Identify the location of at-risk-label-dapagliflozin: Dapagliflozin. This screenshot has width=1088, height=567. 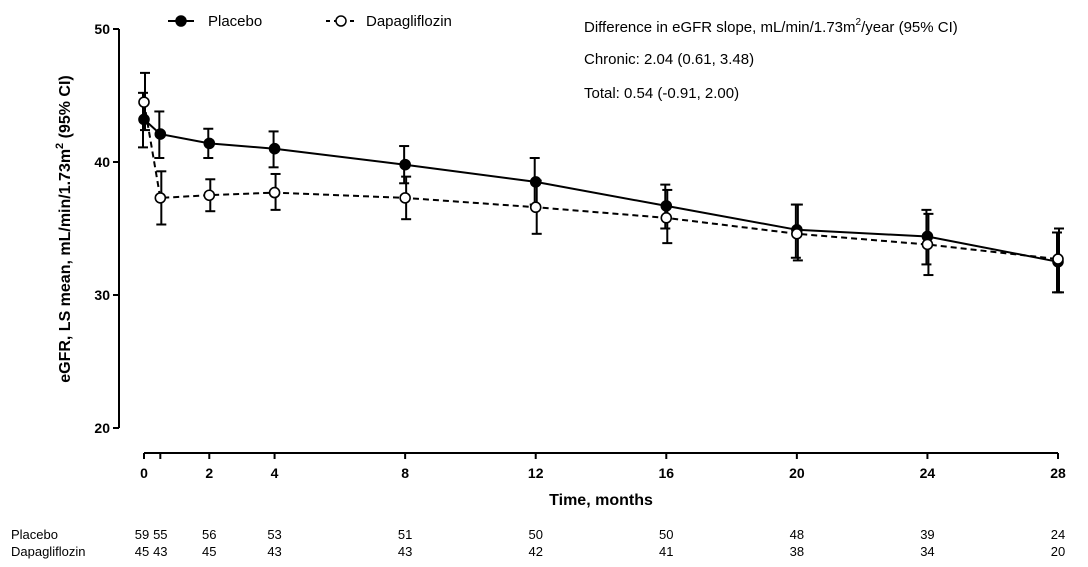
(48, 551).